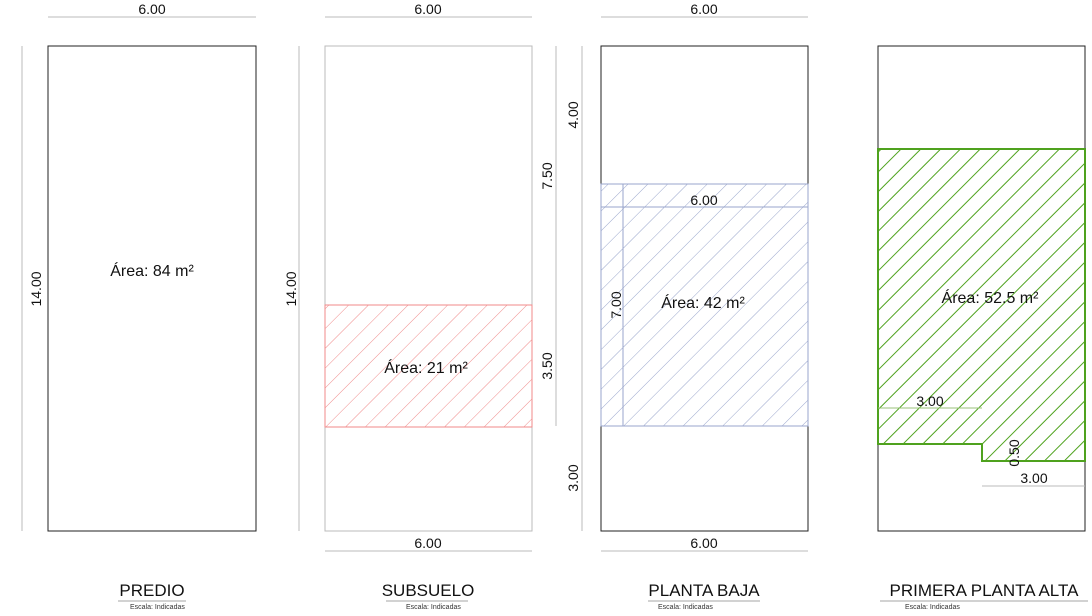 This screenshot has width=1092, height=616. Describe the element at coordinates (427, 543) in the screenshot. I see `subsuelo-dim-bottom: 6.00` at that location.